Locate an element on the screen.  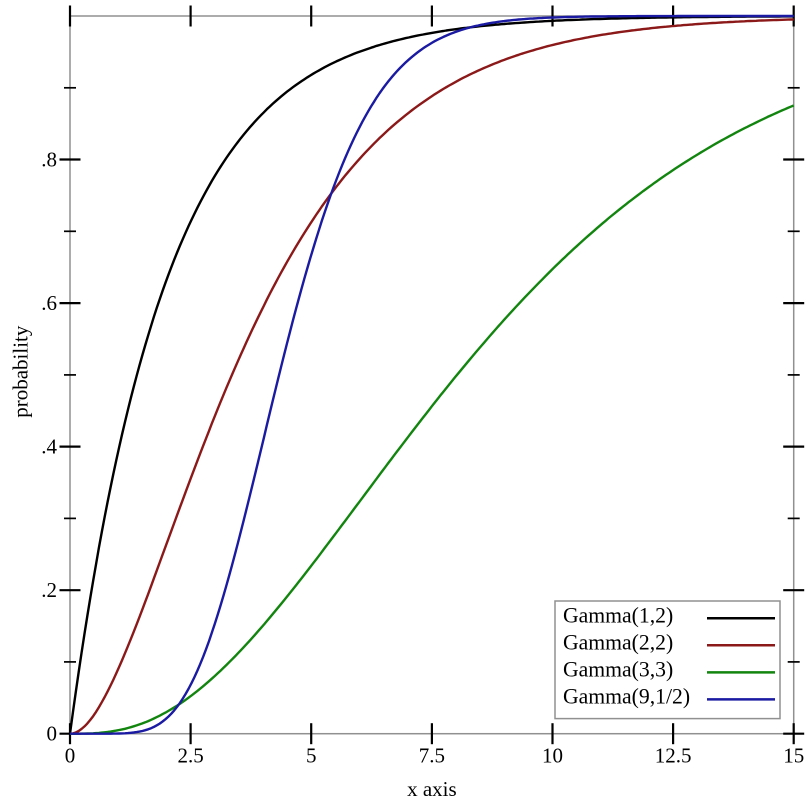
svg-text: .4 is located at coordinates (49, 447).